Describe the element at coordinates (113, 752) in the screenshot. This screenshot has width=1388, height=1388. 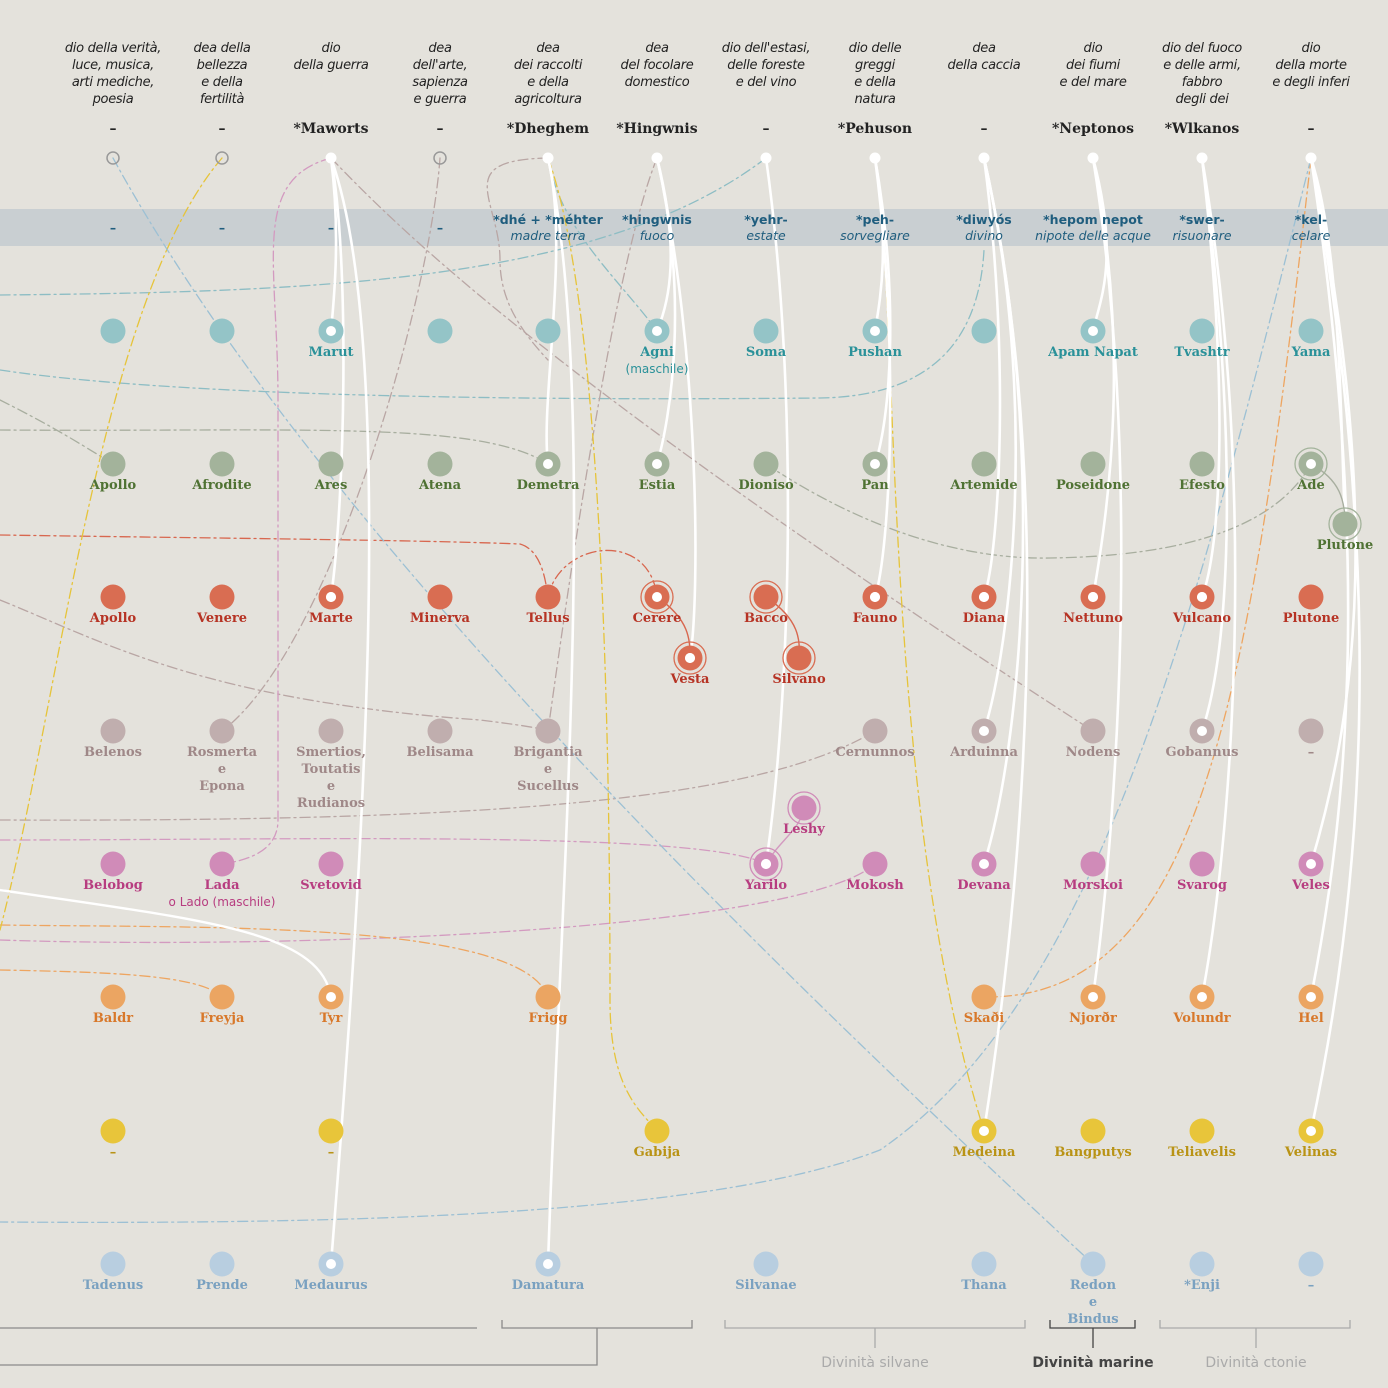
I see `deity-name: Belenos` at that location.